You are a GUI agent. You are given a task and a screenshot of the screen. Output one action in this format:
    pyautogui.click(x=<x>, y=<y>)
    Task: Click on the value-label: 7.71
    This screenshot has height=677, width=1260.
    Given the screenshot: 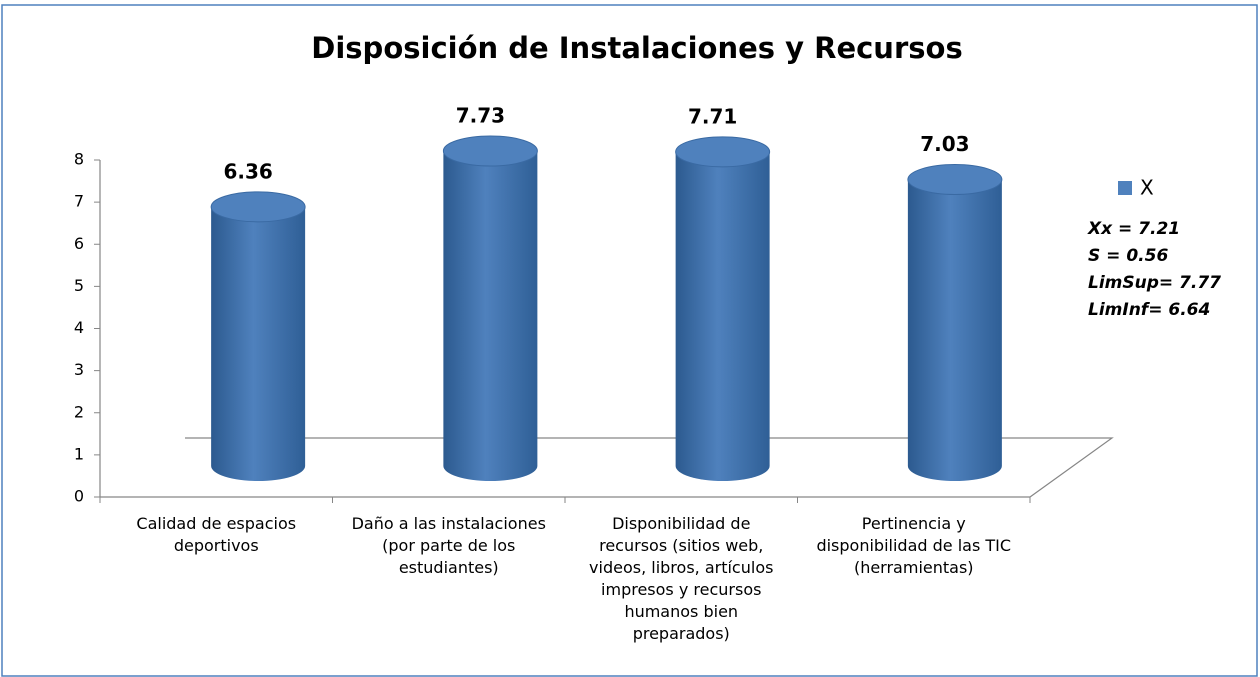 What is the action you would take?
    pyautogui.click(x=712, y=116)
    